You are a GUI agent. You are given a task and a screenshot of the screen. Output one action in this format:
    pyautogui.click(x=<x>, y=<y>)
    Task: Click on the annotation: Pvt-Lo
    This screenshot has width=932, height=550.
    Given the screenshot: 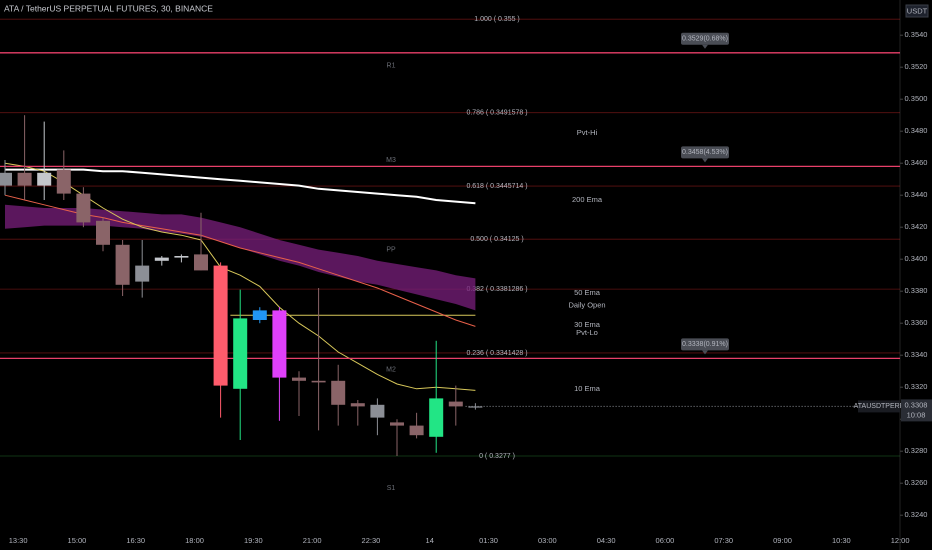 What is the action you would take?
    pyautogui.click(x=587, y=332)
    